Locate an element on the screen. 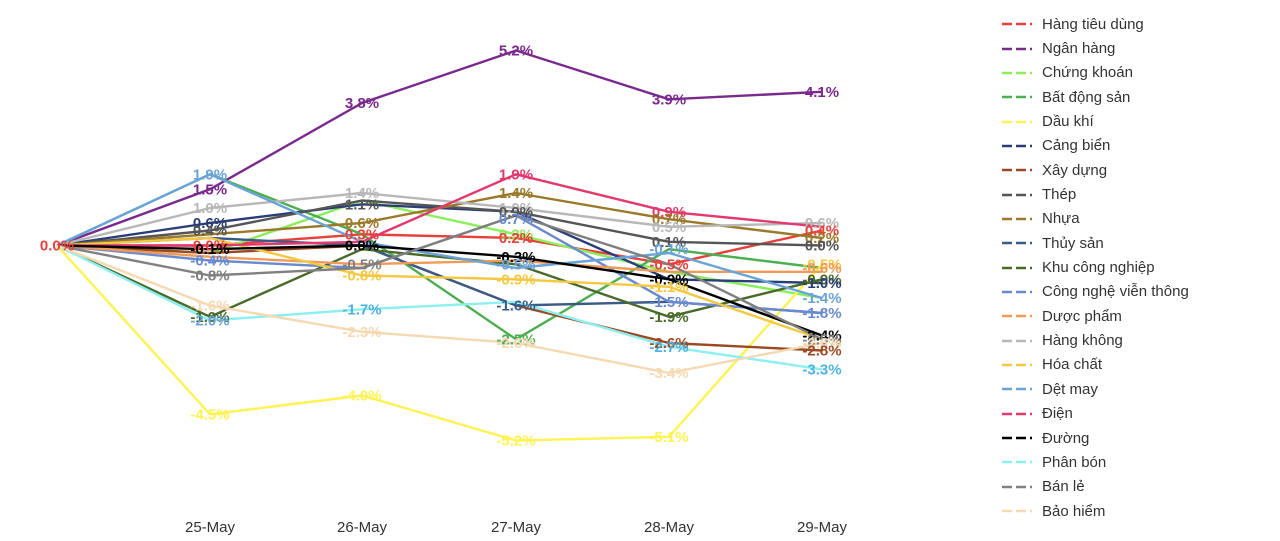 The width and height of the screenshot is (1280, 541). data-label: -1.6% is located at coordinates (209, 306).